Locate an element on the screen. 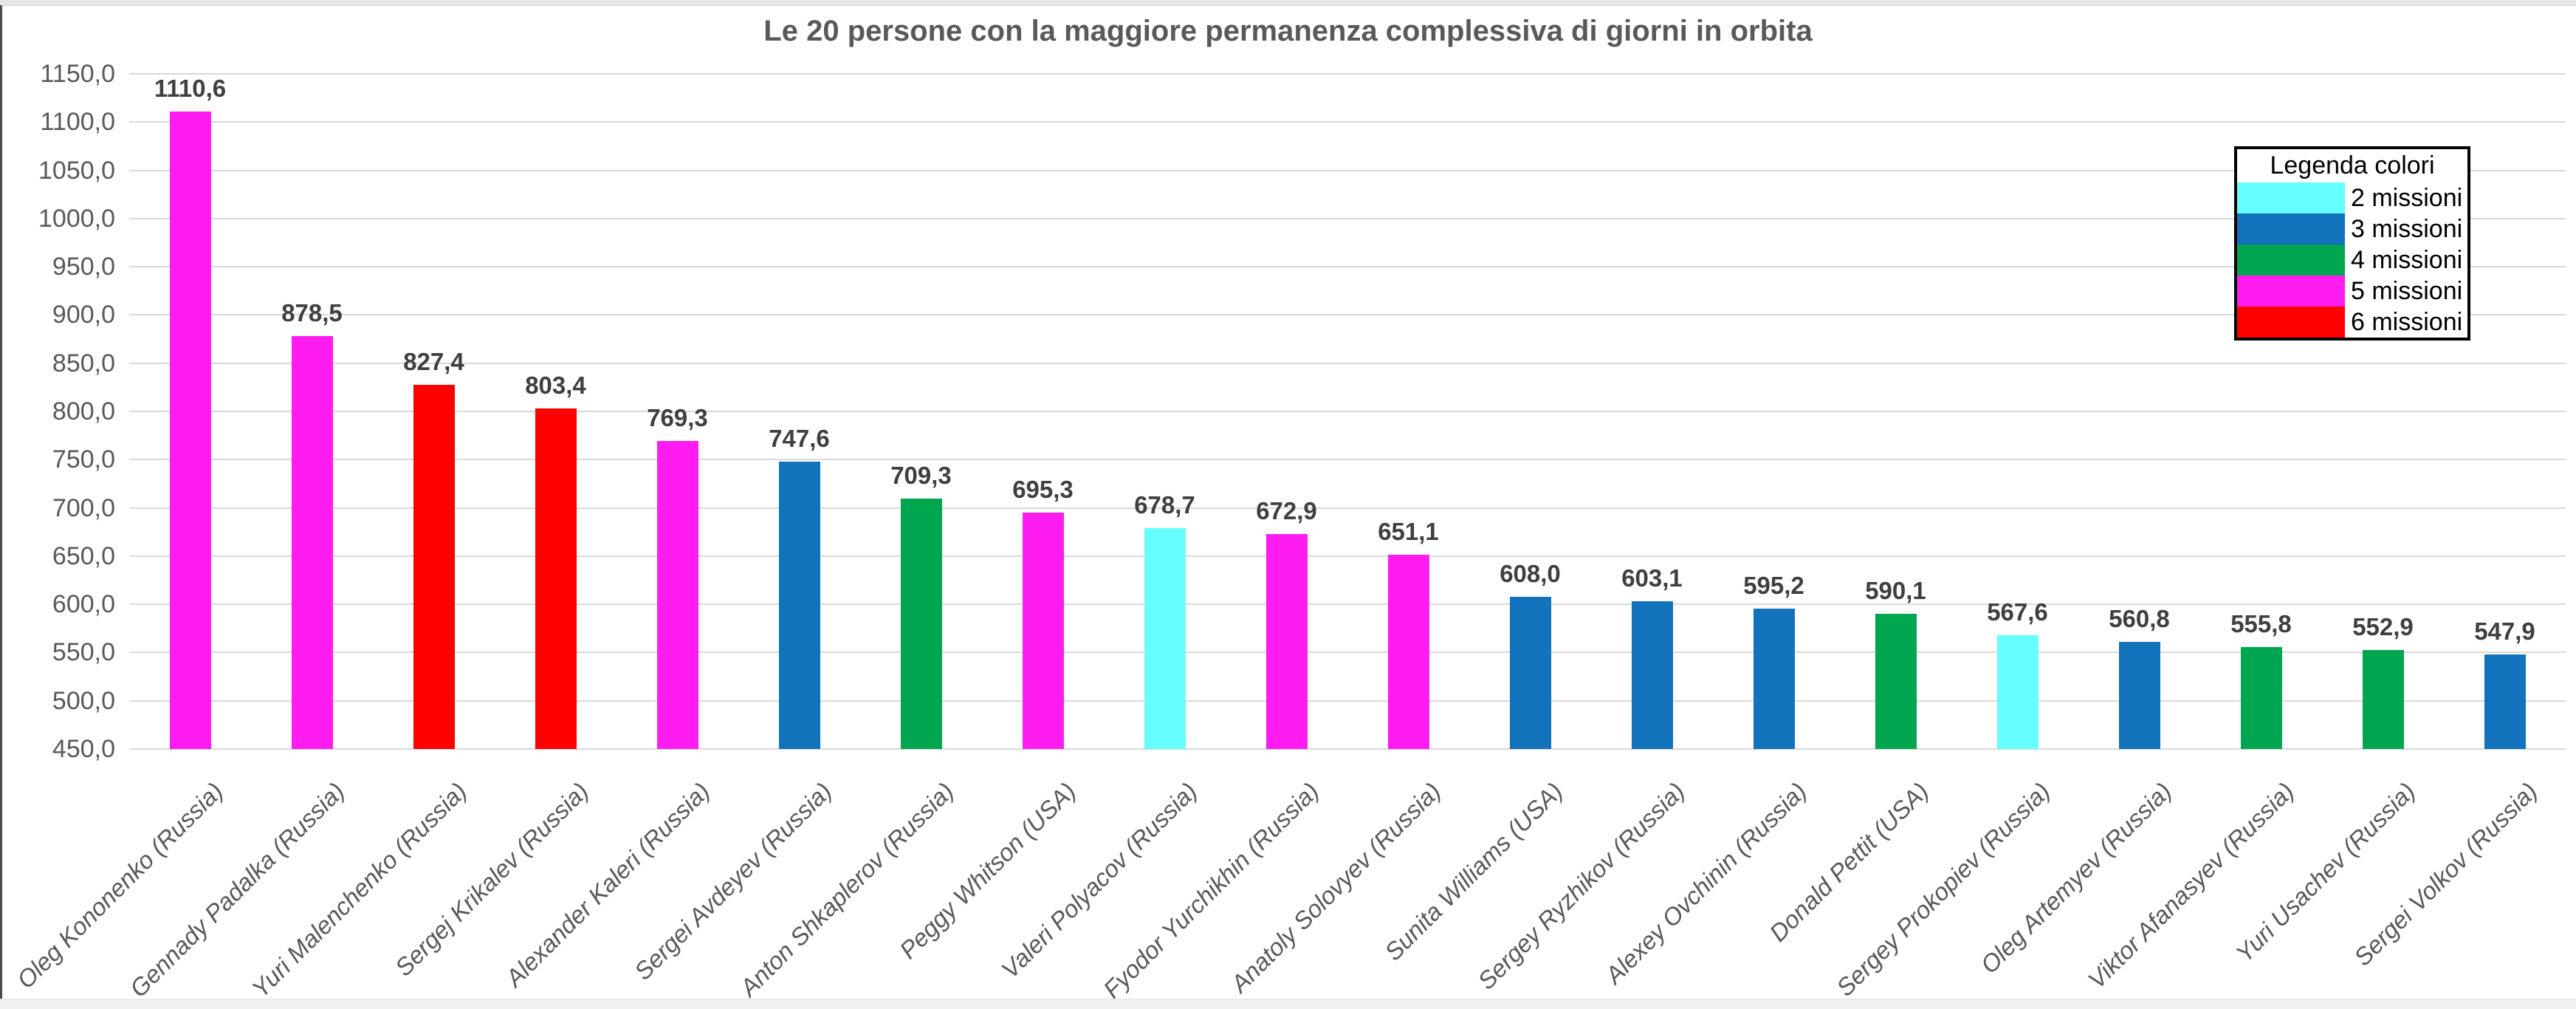  x-axis-category-label: Gennady Padalka (Russia) is located at coordinates (237, 890).